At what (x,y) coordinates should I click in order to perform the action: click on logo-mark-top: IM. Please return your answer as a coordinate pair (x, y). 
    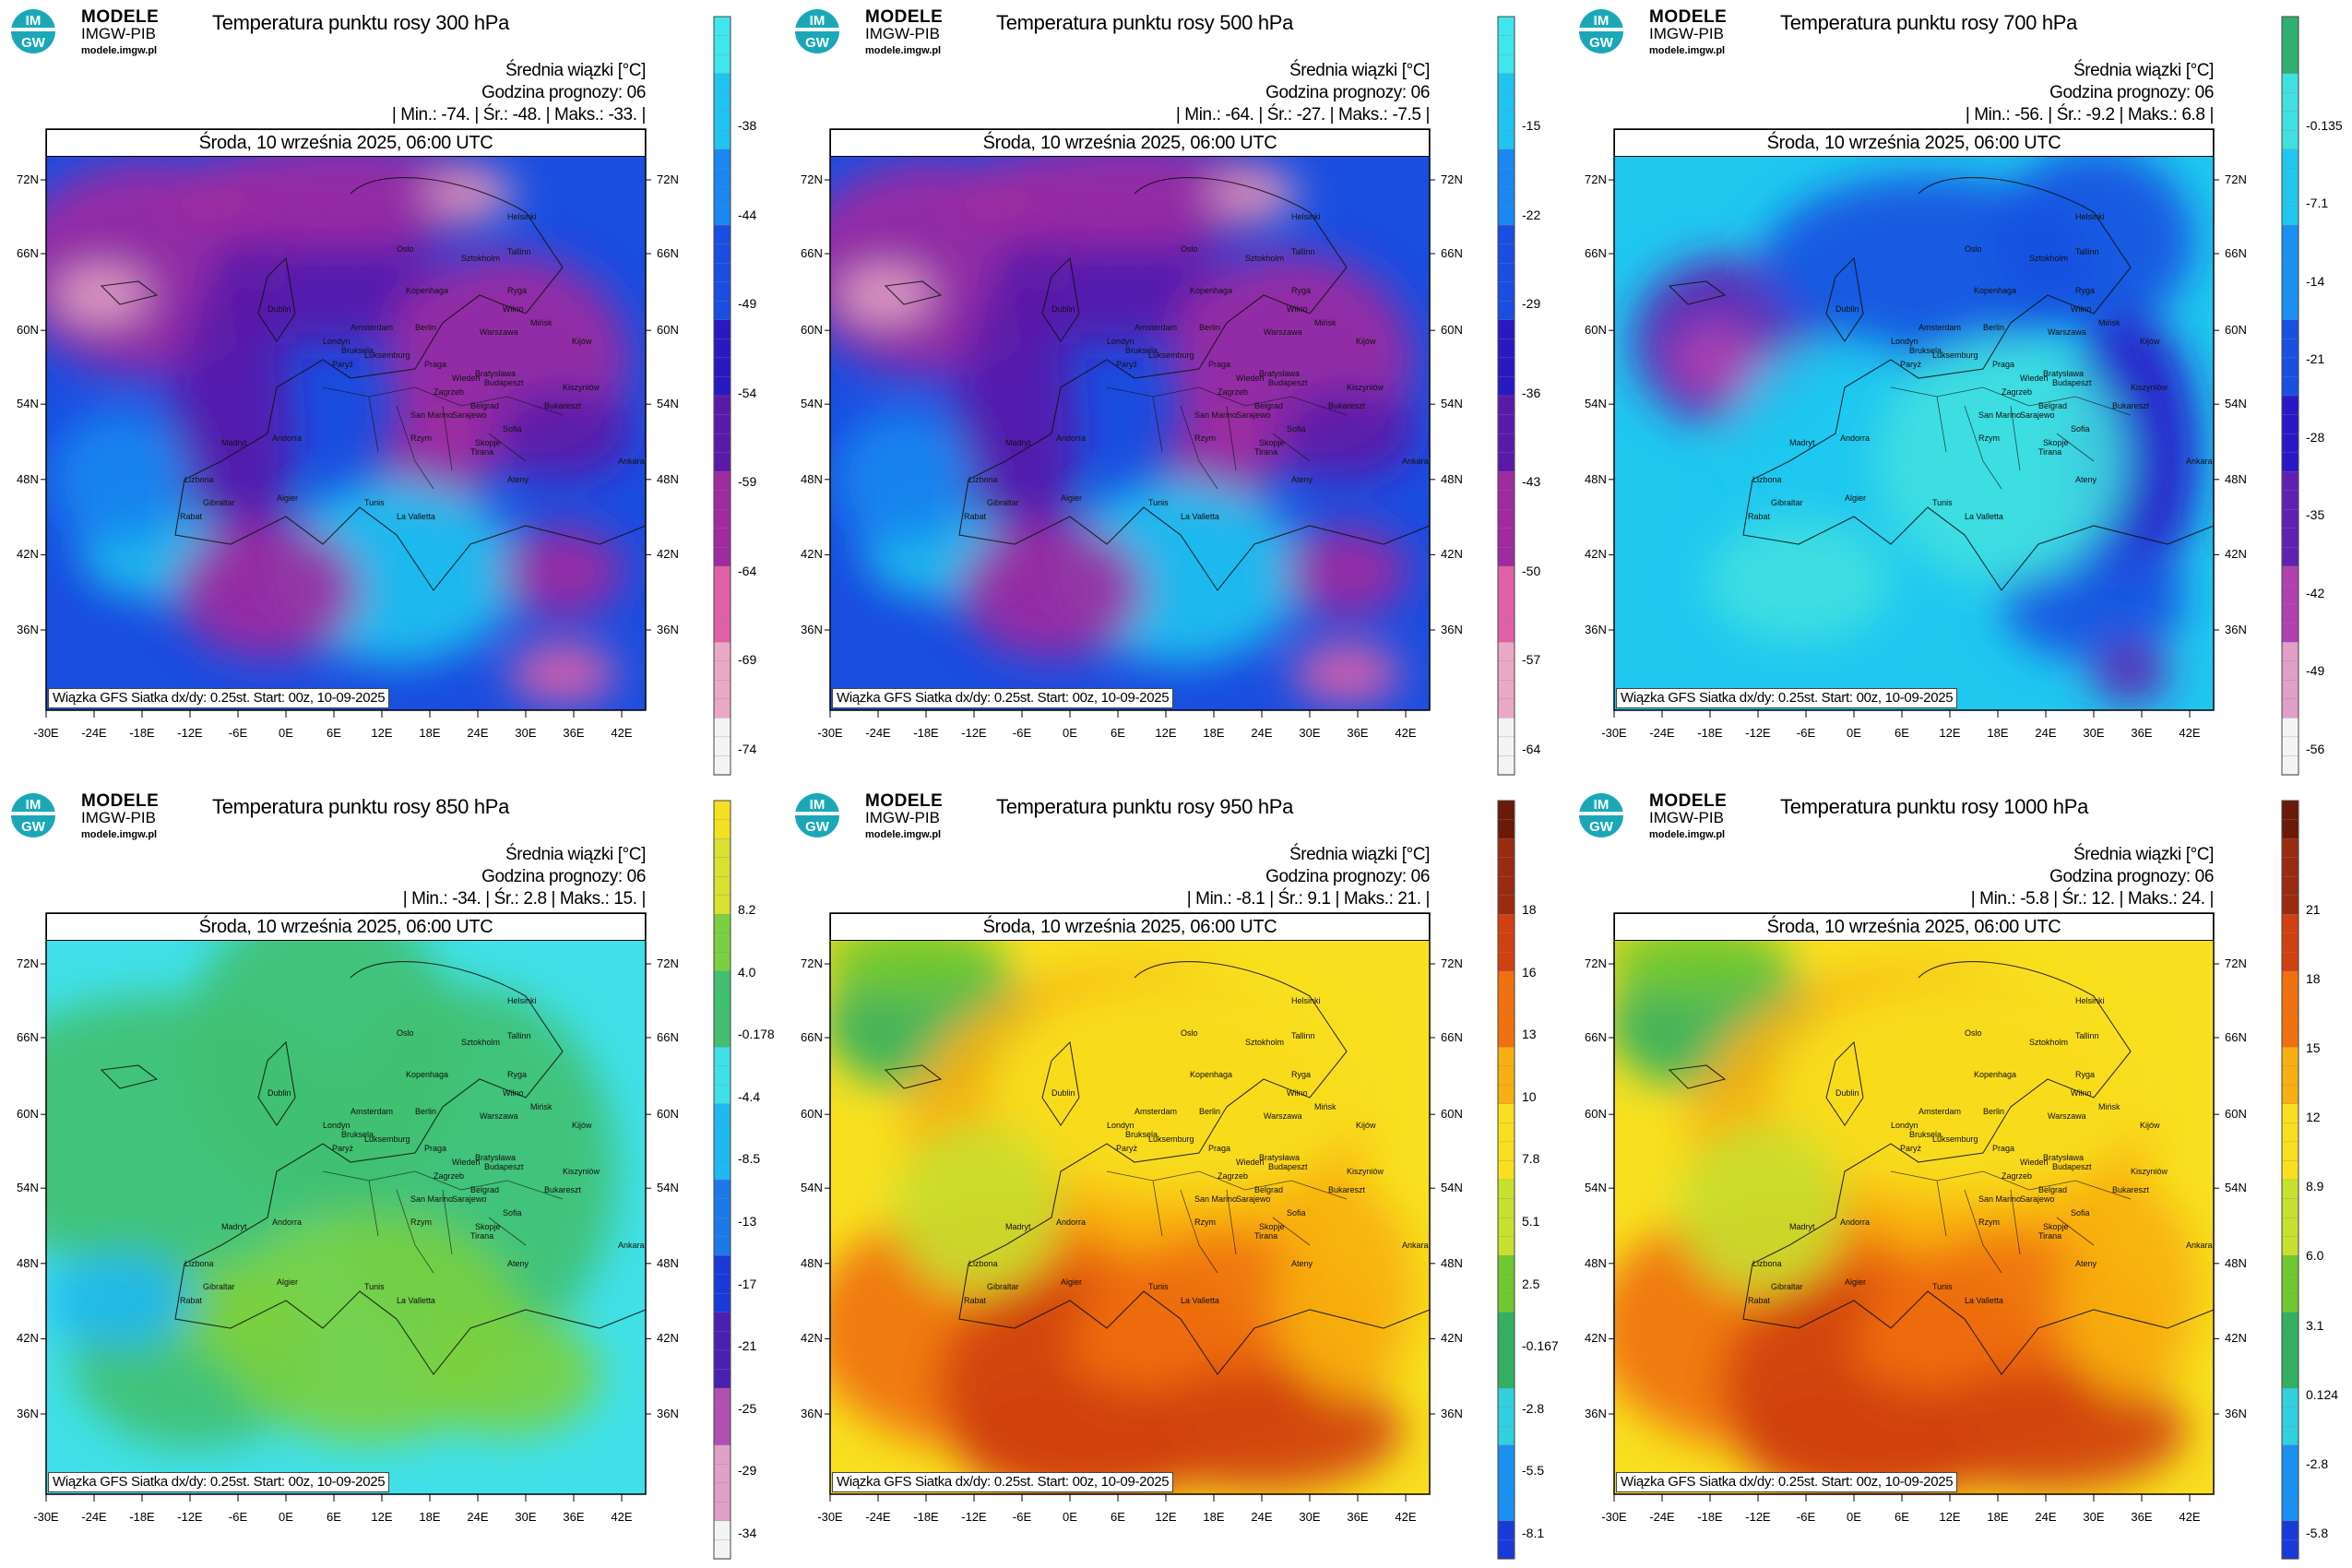
    Looking at the image, I should click on (818, 805).